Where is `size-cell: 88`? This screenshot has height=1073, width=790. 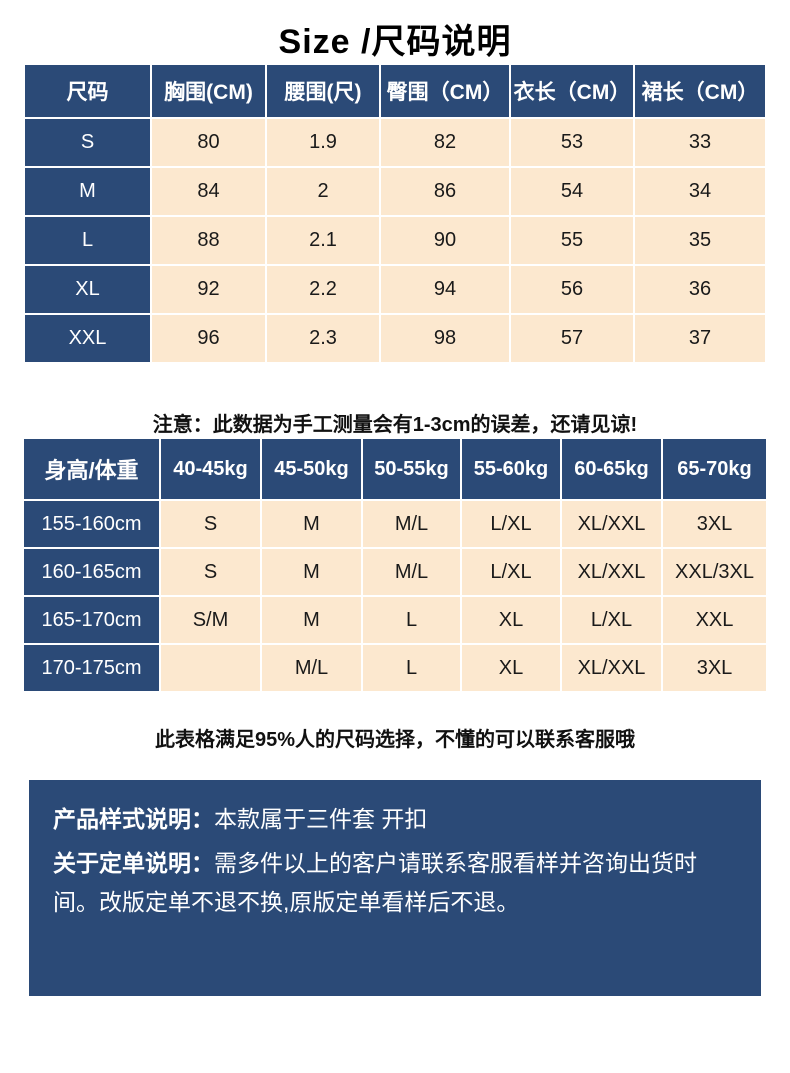 size-cell: 88 is located at coordinates (208, 240).